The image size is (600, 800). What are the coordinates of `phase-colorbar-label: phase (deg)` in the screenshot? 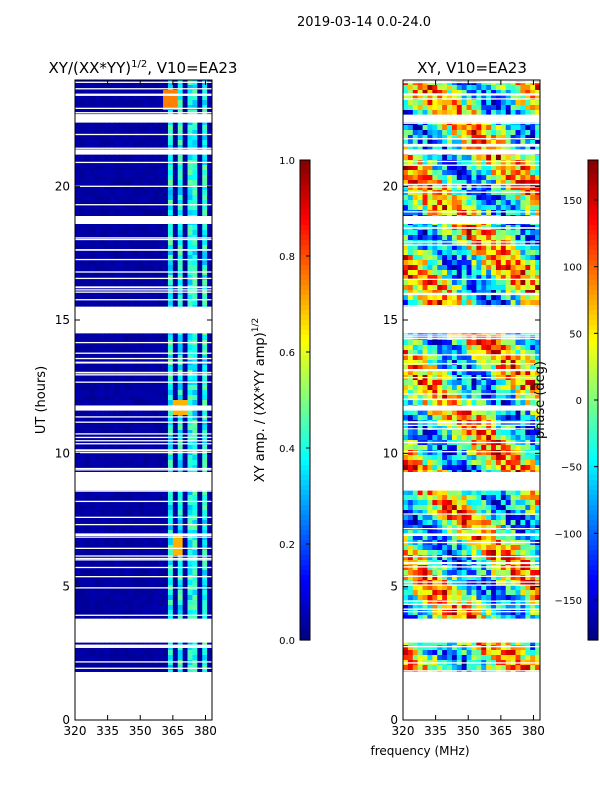 It's located at (540, 400).